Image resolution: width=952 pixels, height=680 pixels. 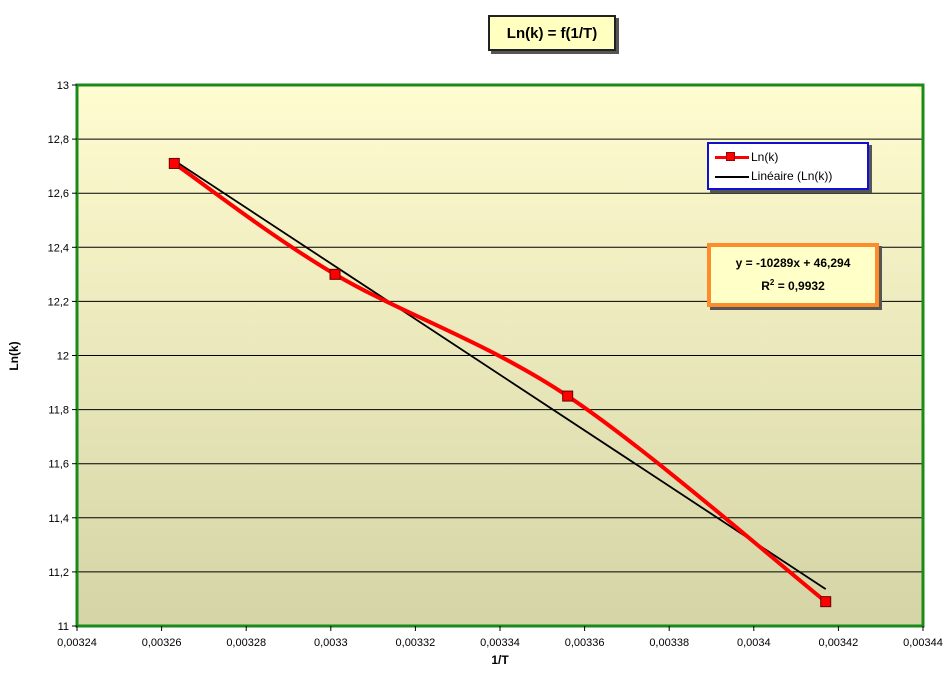 What do you see at coordinates (793, 285) in the screenshot?
I see `trendline-r-squared: R2 = 0,9932` at bounding box center [793, 285].